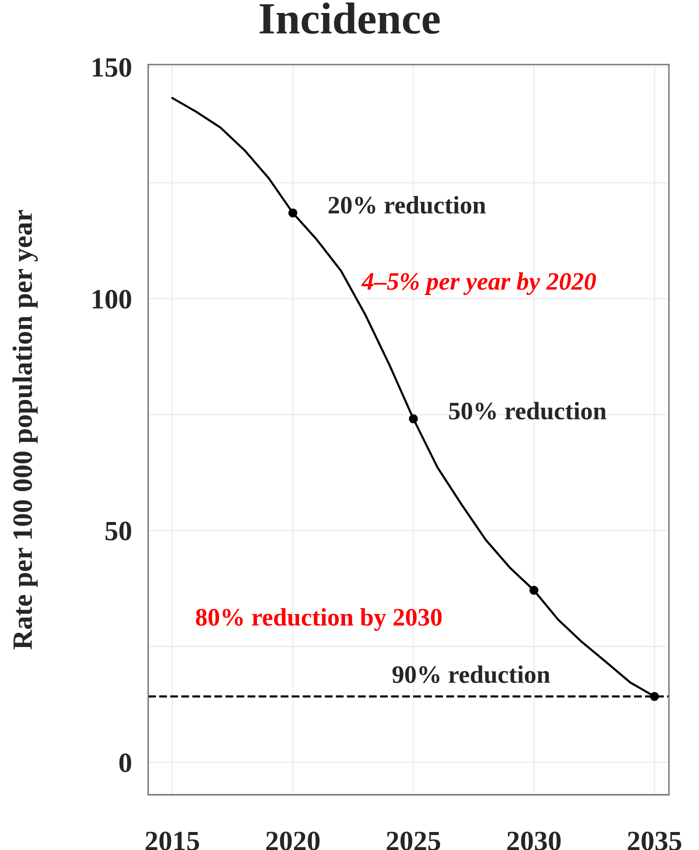  I want to click on y-axis-title: Rate per 100 000 population per year, so click(25, 430).